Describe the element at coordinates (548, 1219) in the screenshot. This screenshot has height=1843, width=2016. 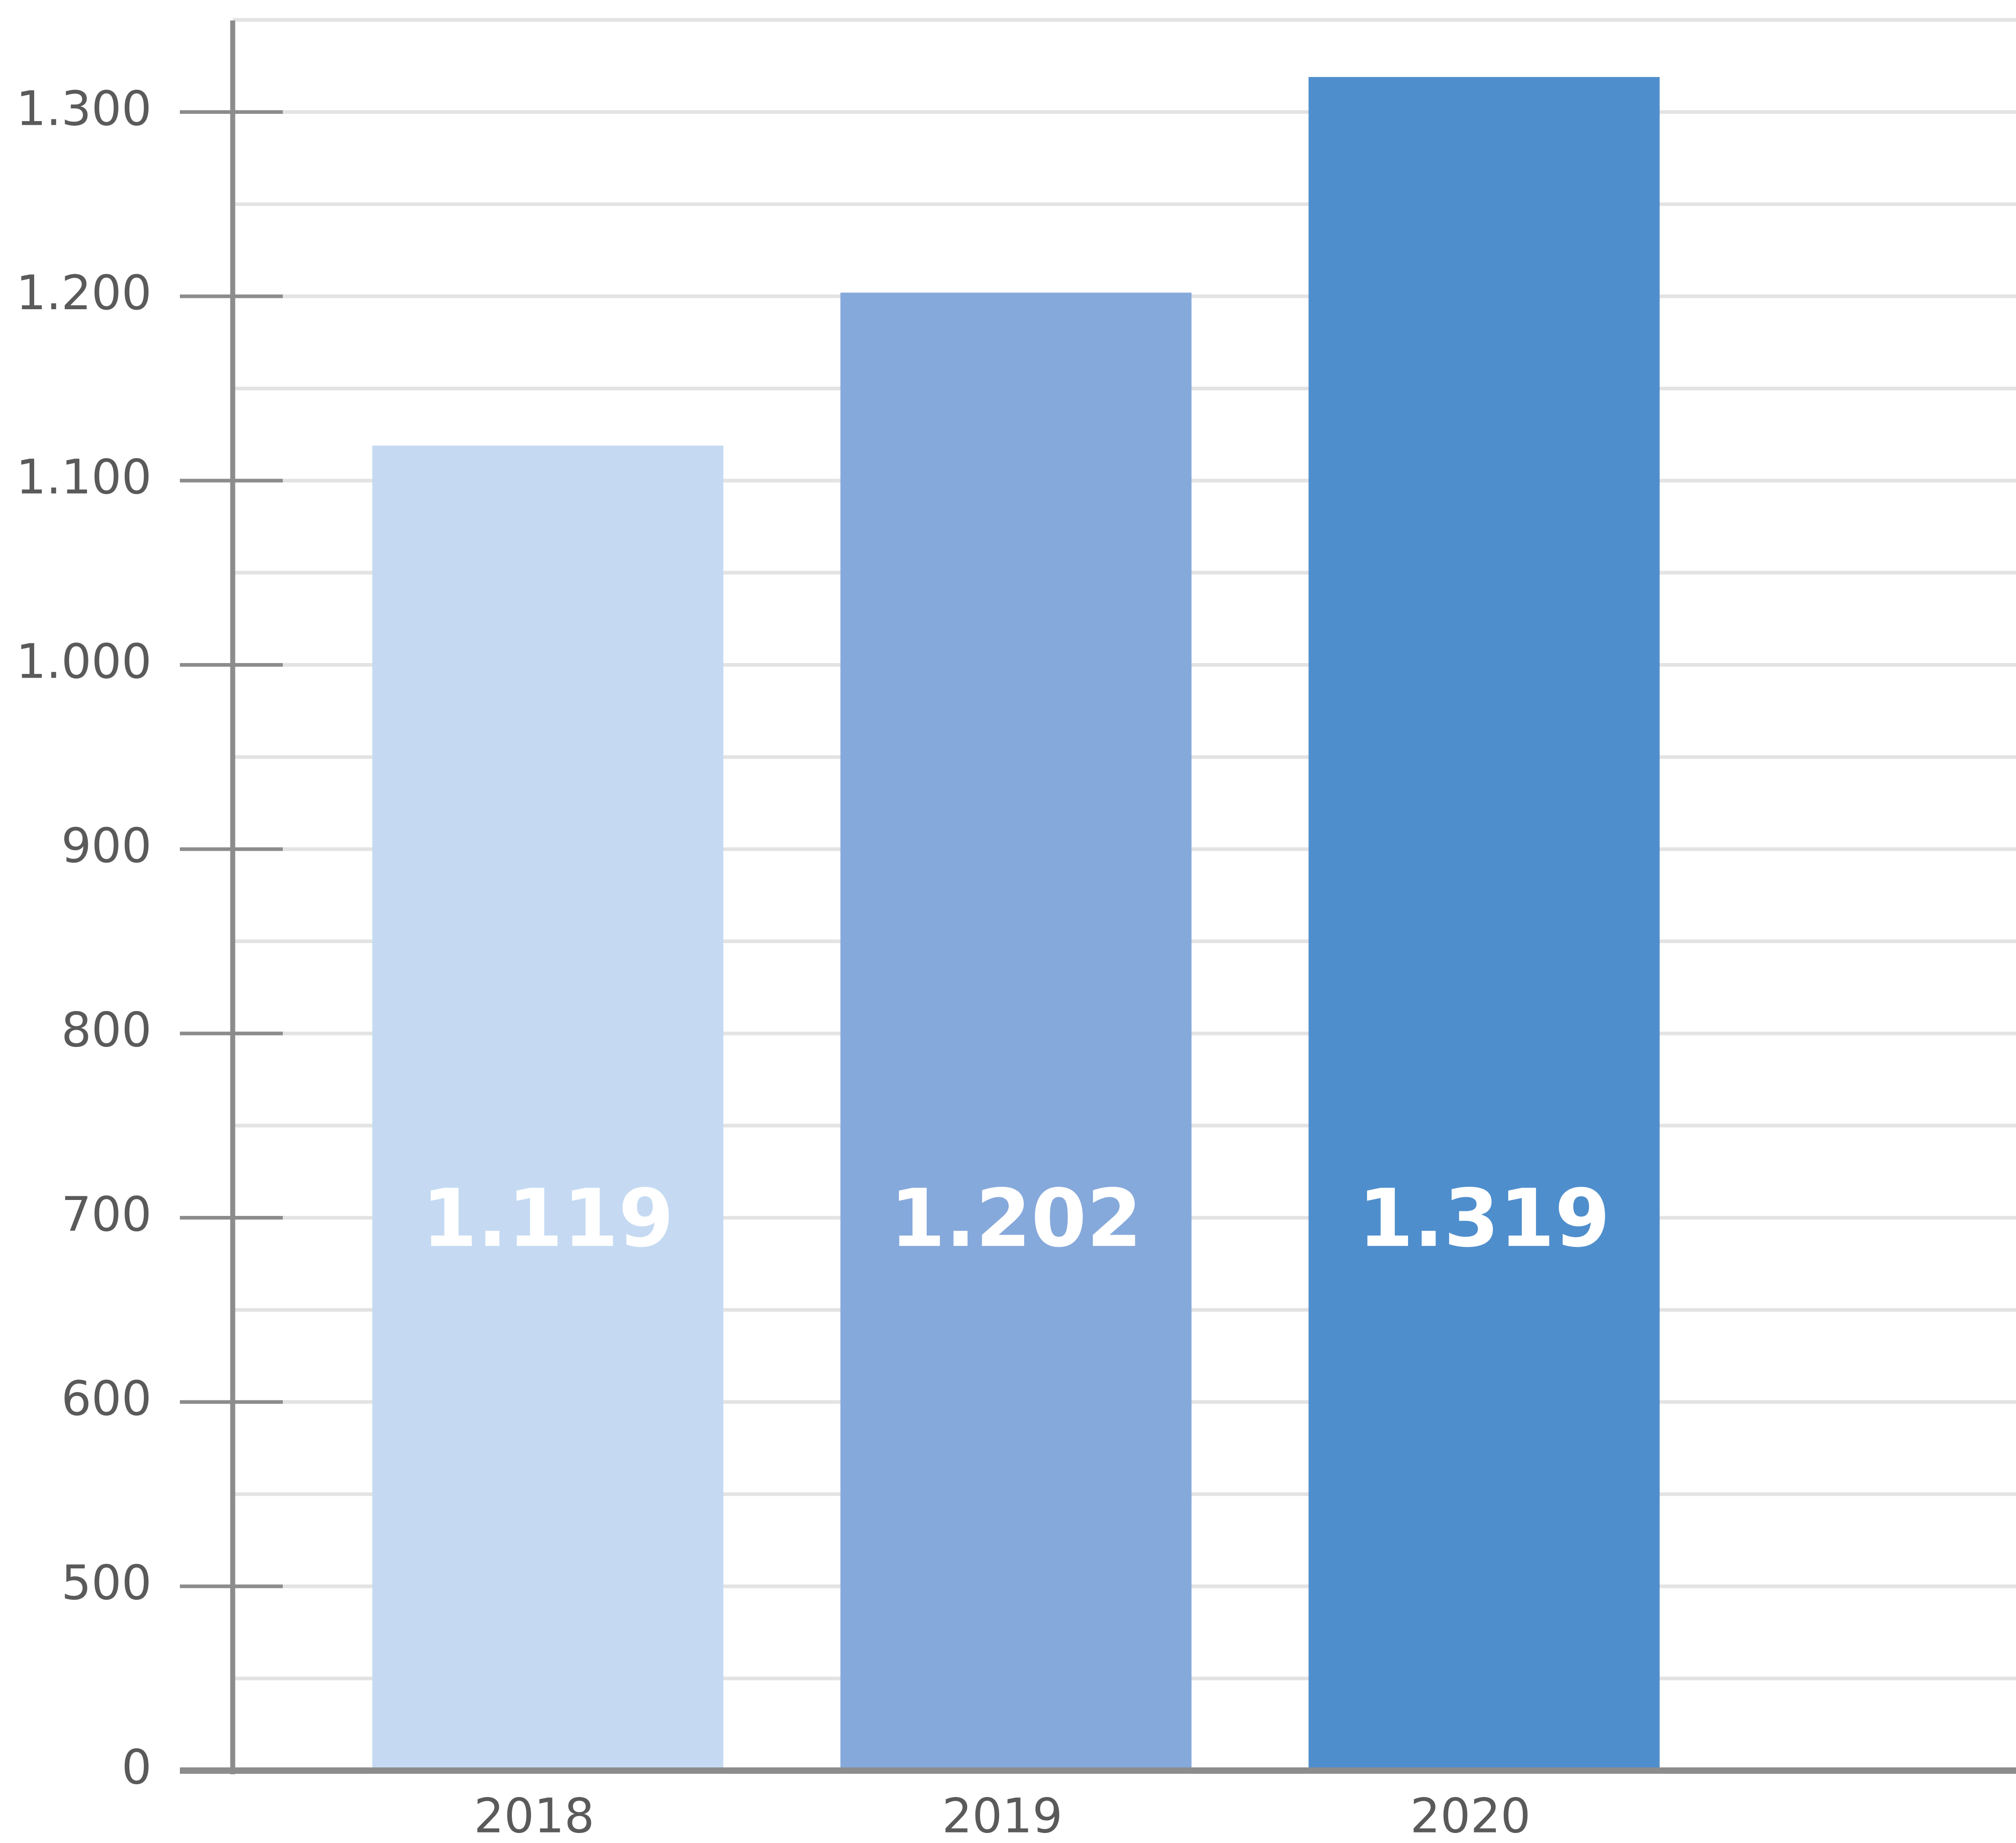
I see `value-label: 1.119` at that location.